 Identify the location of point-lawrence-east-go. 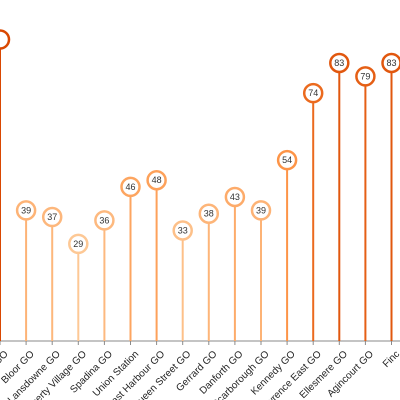
(313, 93).